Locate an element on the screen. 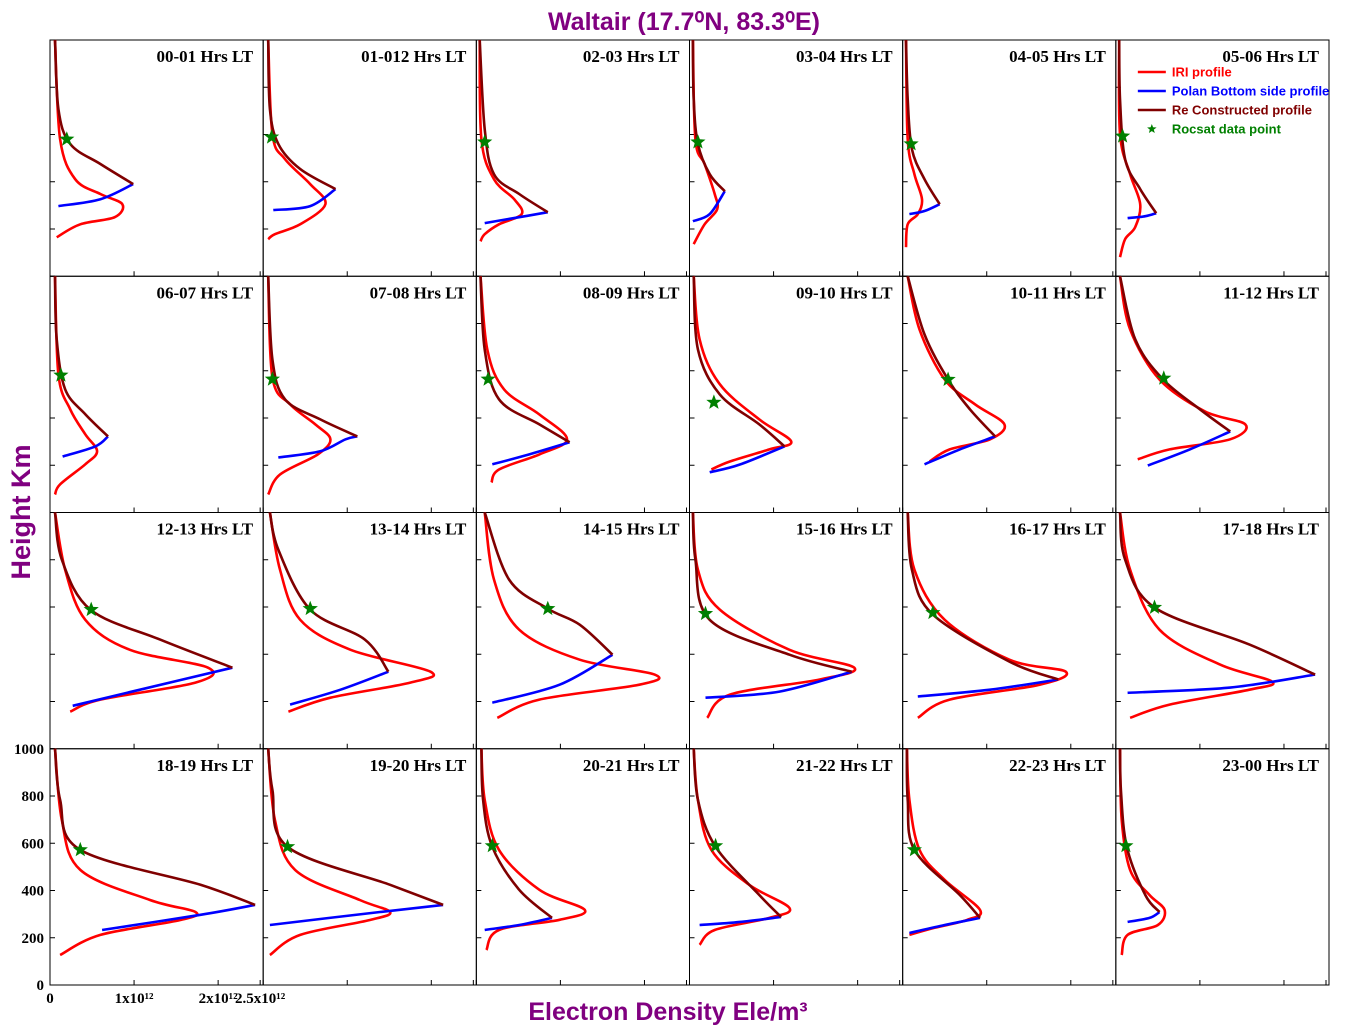 The image size is (1357, 1027). y-tick-label: 200 is located at coordinates (33, 939).